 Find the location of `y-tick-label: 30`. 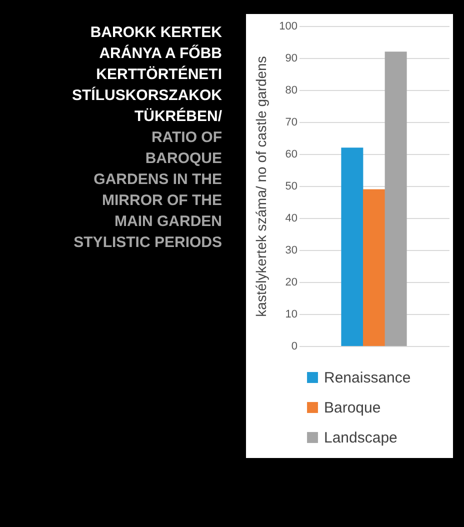

y-tick-label: 30 is located at coordinates (291, 250).